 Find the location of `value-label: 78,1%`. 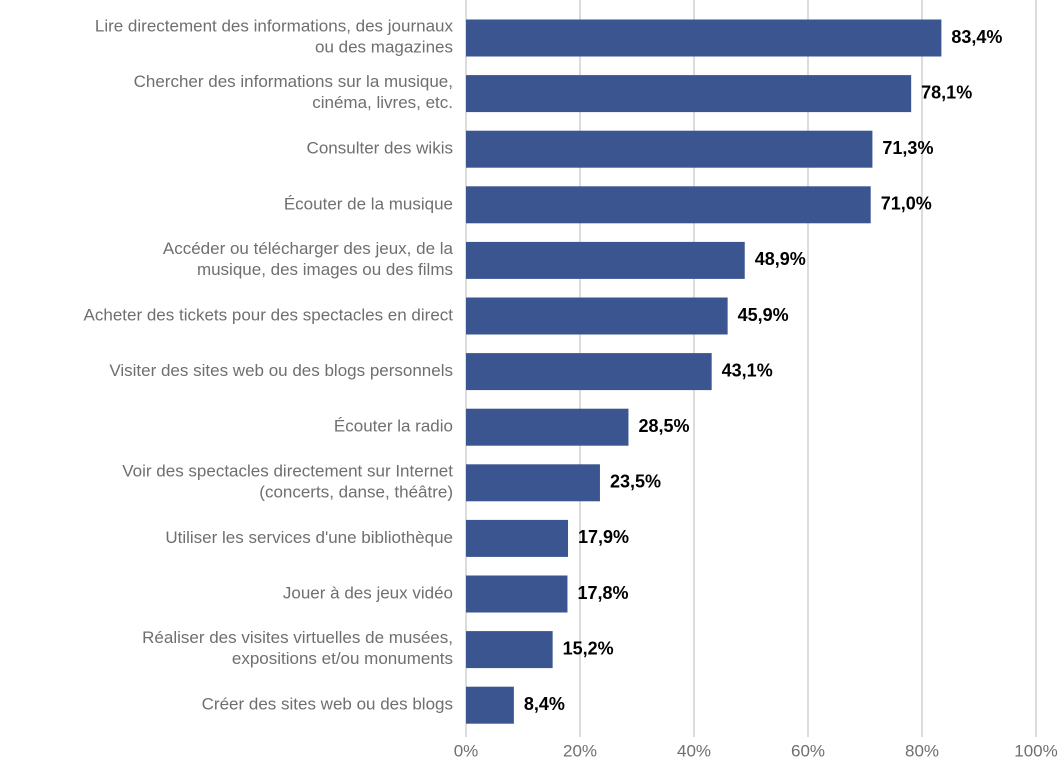

value-label: 78,1% is located at coordinates (946, 92).